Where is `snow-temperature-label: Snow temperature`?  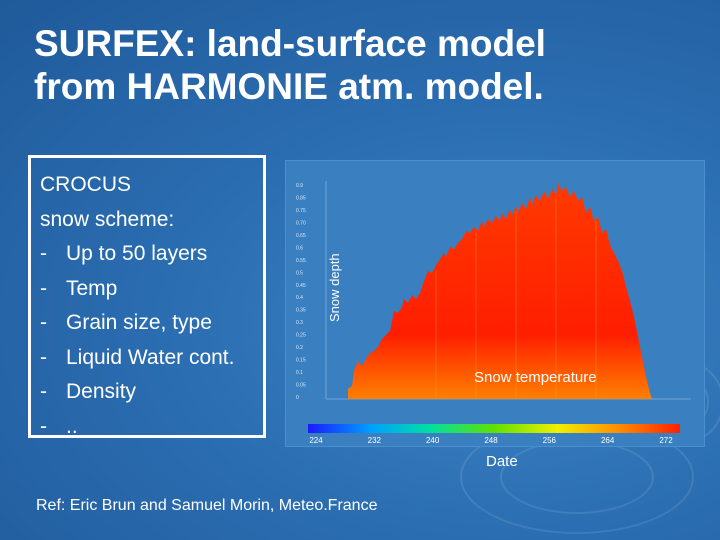
snow-temperature-label: Snow temperature is located at coordinates (535, 377).